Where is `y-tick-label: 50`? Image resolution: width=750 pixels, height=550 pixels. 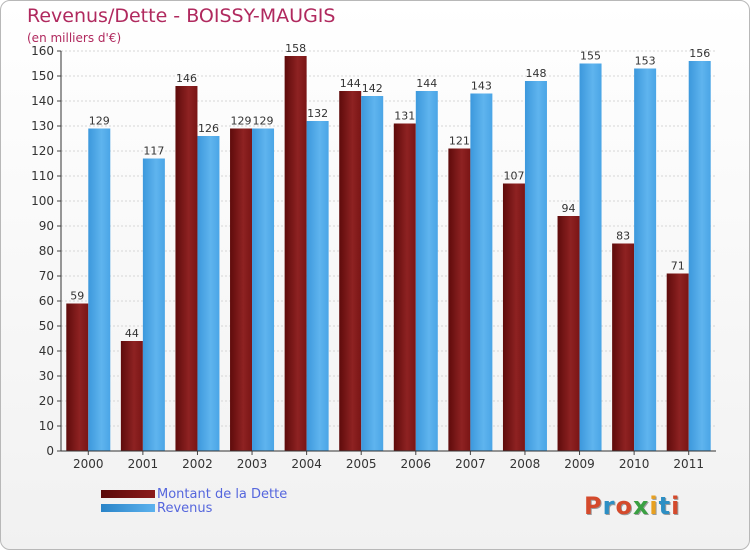
y-tick-label: 50 is located at coordinates (46, 326).